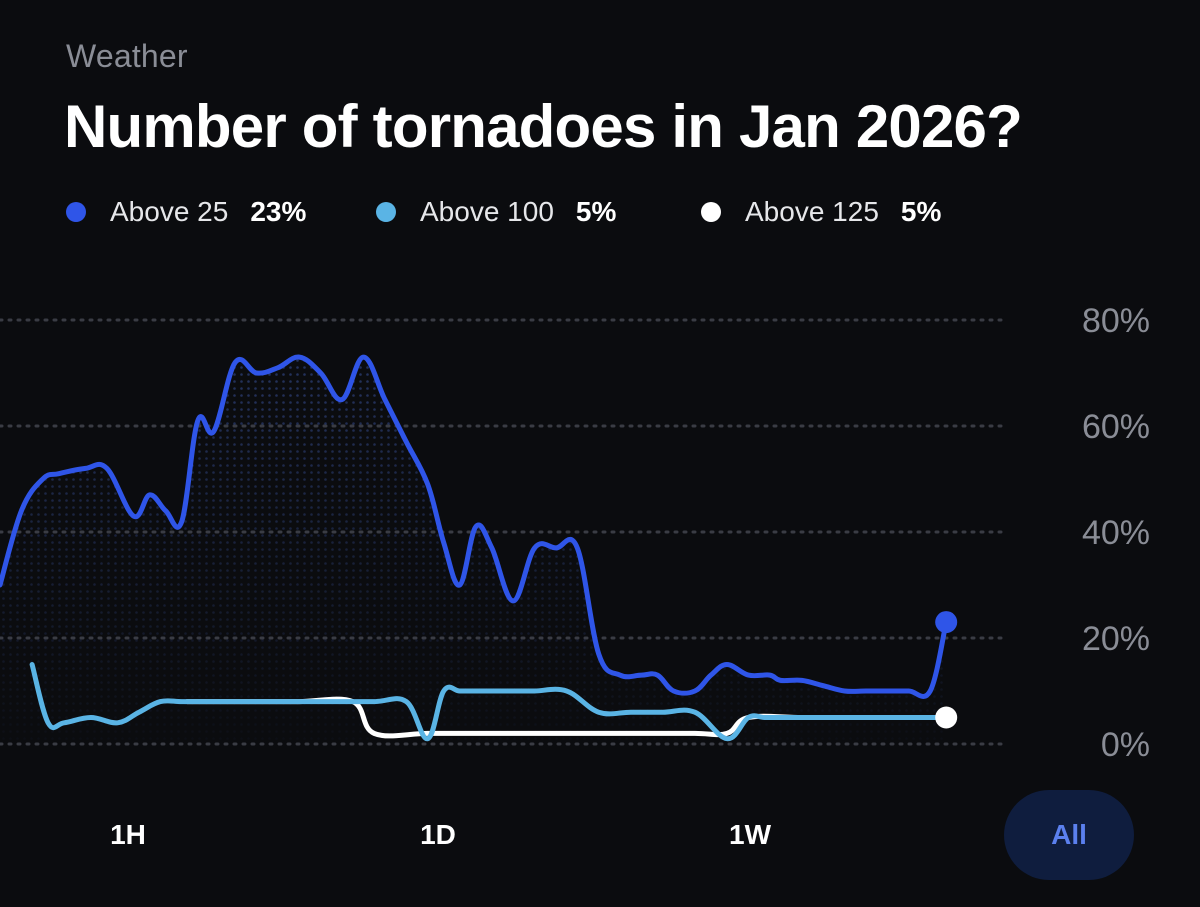 The width and height of the screenshot is (1200, 907). What do you see at coordinates (600, 835) in the screenshot?
I see `time-range-selector: 1H 1D 1W All` at bounding box center [600, 835].